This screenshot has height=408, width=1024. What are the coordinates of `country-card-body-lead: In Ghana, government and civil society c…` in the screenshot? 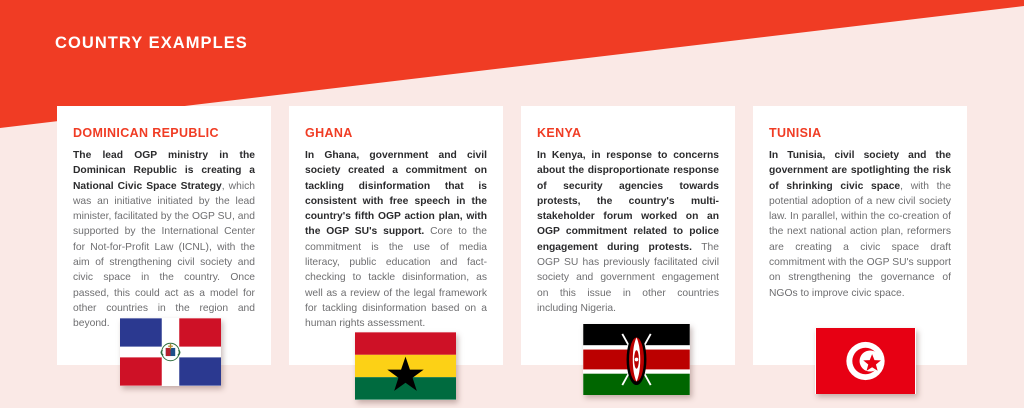 It's located at (396, 194).